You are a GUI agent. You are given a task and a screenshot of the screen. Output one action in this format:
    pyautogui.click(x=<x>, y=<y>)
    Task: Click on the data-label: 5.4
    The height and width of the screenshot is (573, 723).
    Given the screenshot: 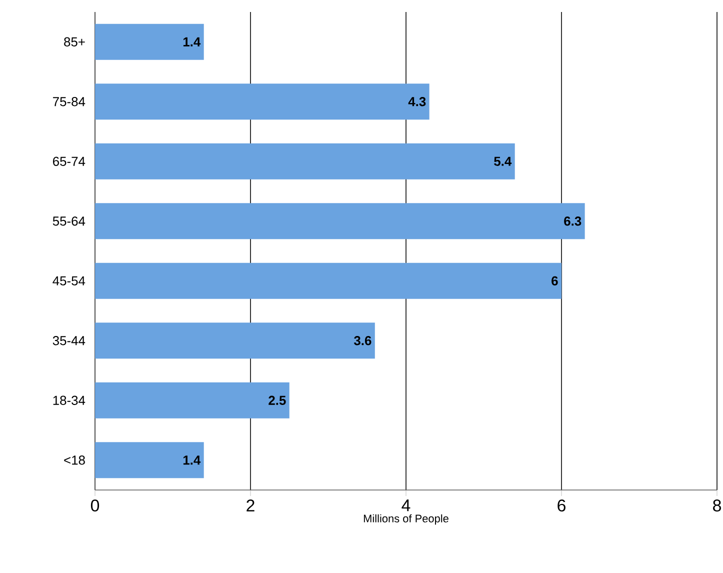 What is the action you would take?
    pyautogui.click(x=503, y=161)
    